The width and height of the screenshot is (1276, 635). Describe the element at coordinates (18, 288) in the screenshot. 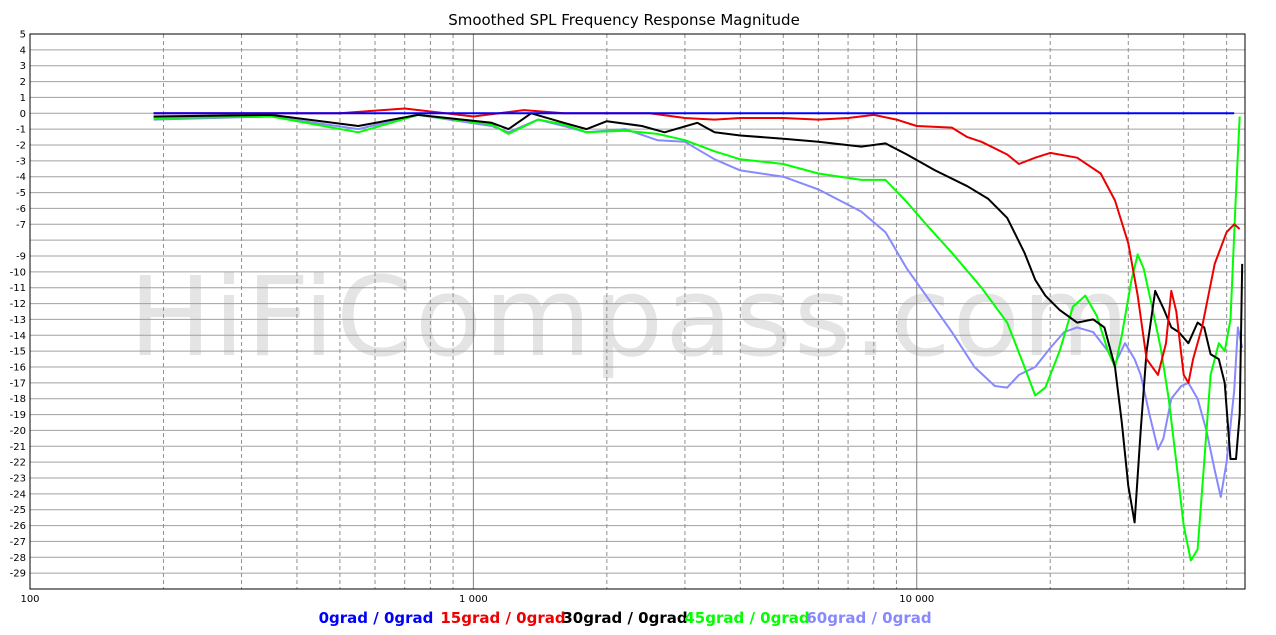

I see `y-tick-label: -11` at that location.